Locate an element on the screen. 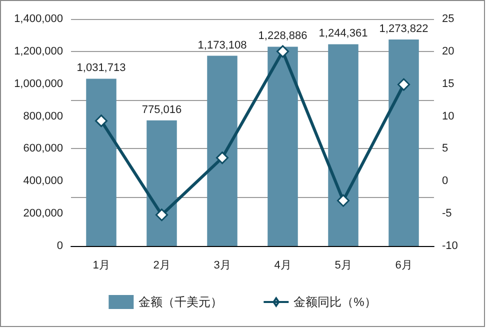 The height and width of the screenshot is (329, 487). y2-tick-label: 0 is located at coordinates (445, 181).